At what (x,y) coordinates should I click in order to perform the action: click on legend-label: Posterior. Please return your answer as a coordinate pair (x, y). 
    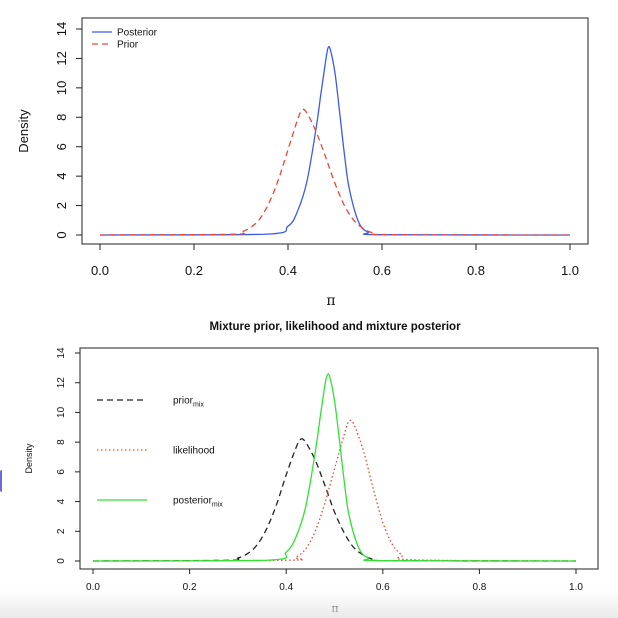
    Looking at the image, I should click on (137, 33).